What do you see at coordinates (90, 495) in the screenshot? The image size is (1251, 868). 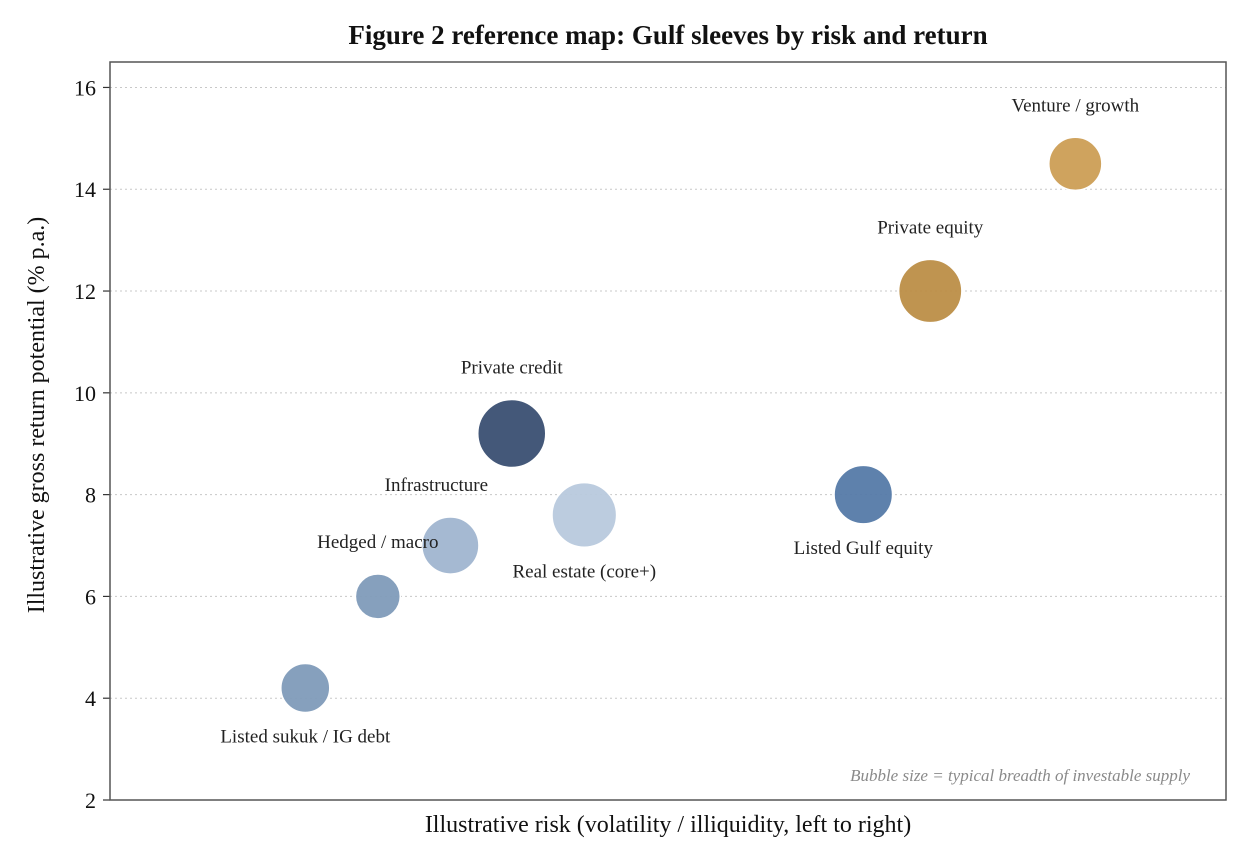 I see `y-tick-label: 8` at bounding box center [90, 495].